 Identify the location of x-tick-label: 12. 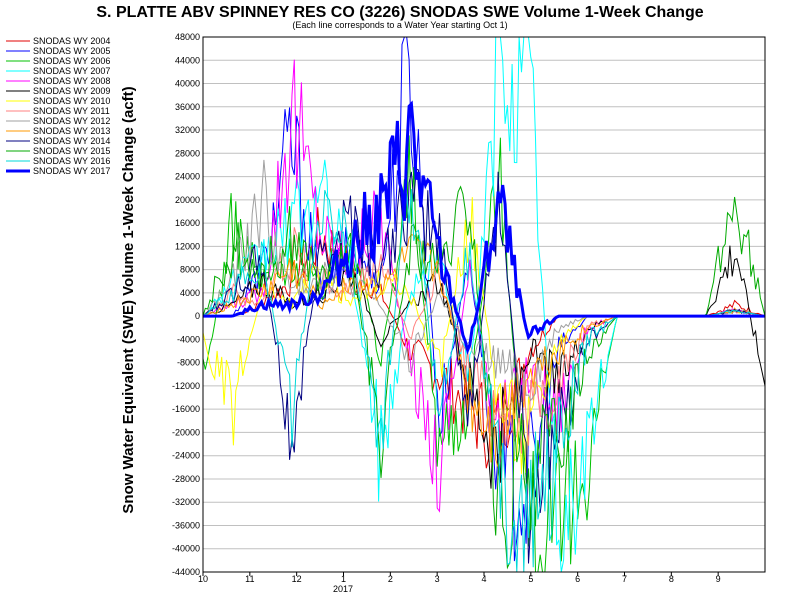
(297, 579).